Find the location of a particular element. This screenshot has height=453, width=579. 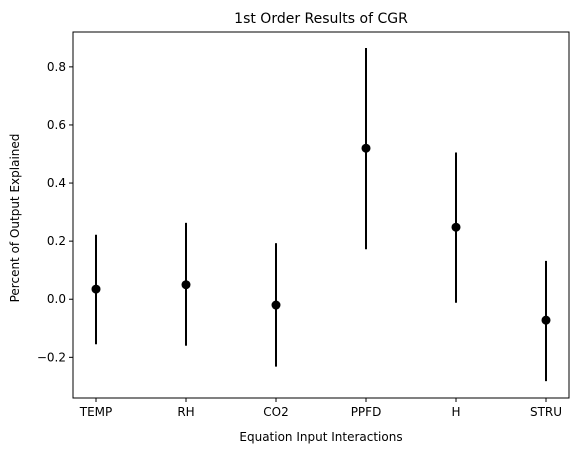

x-axis-label: Equation Input Interactions is located at coordinates (320, 437).